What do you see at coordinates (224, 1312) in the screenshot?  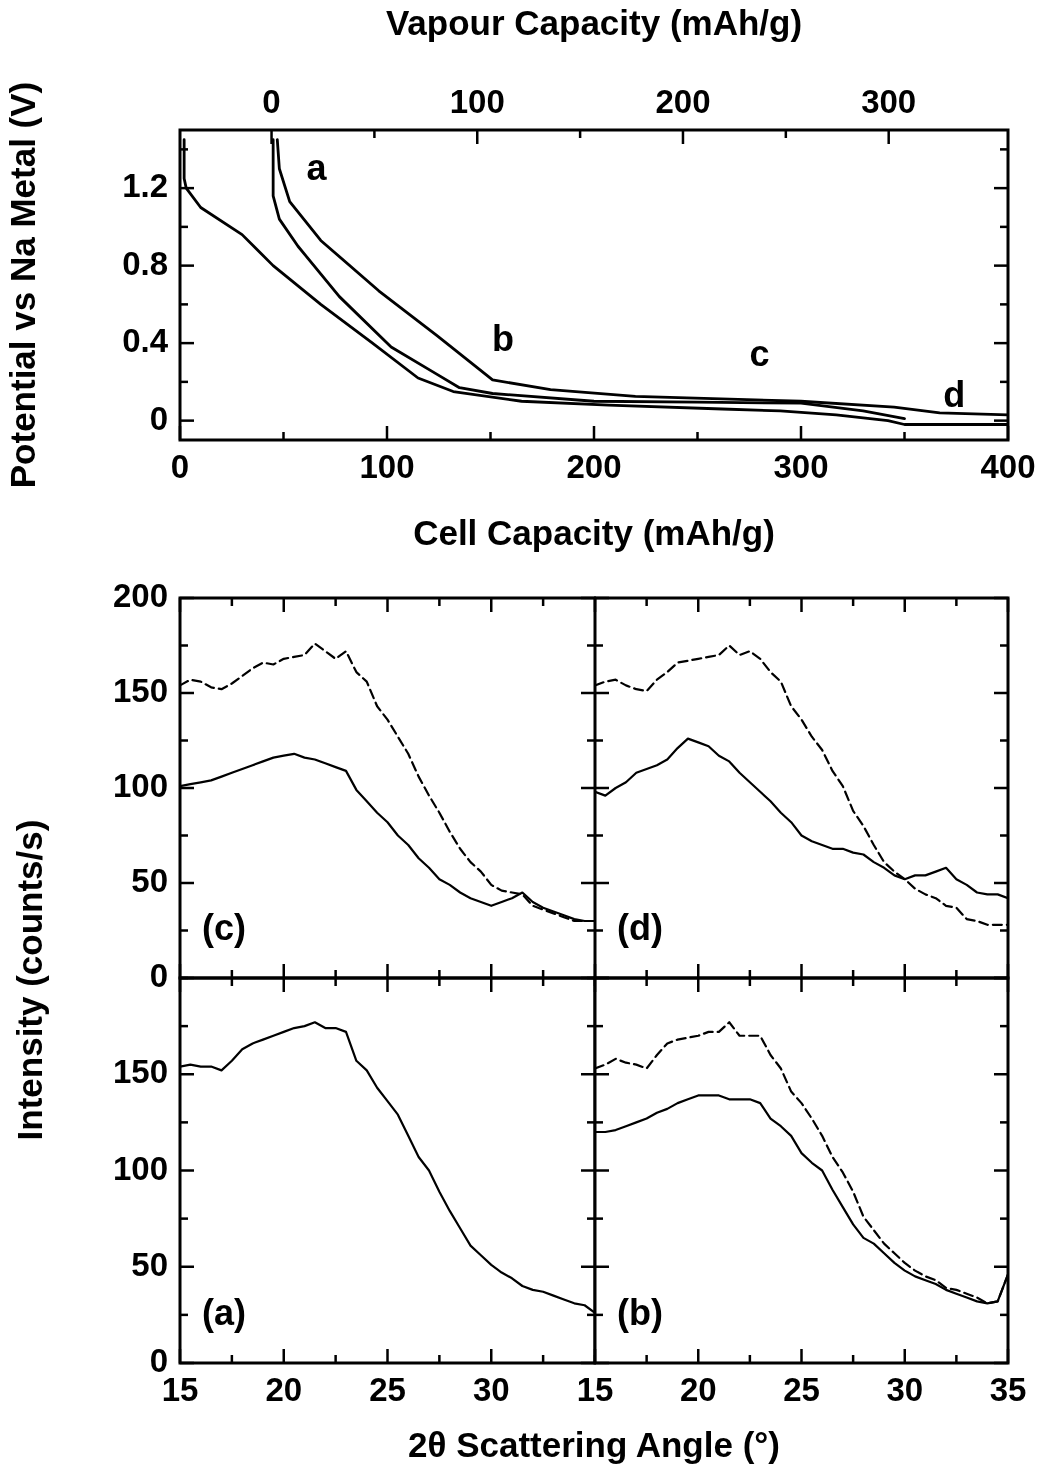 I see `annotation: (a)` at bounding box center [224, 1312].